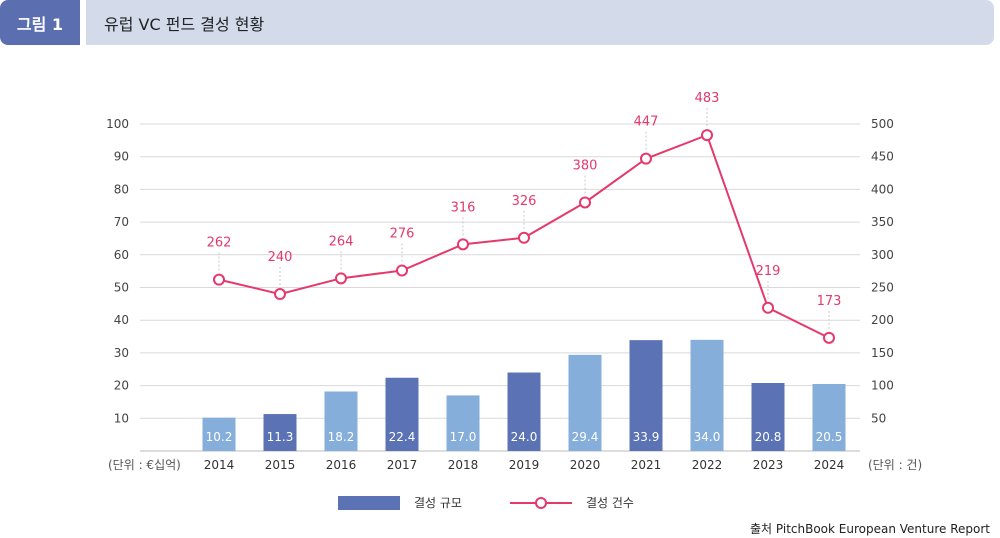  Describe the element at coordinates (585, 465) in the screenshot. I see `x-tick-label: 2020` at that location.